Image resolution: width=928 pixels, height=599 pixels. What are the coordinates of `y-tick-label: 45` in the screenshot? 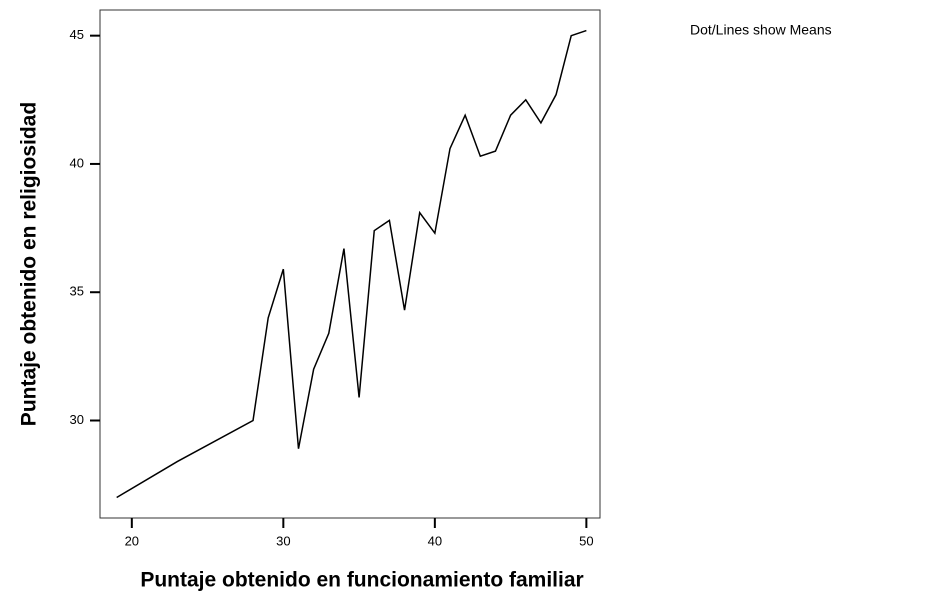 It's located at (77, 34).